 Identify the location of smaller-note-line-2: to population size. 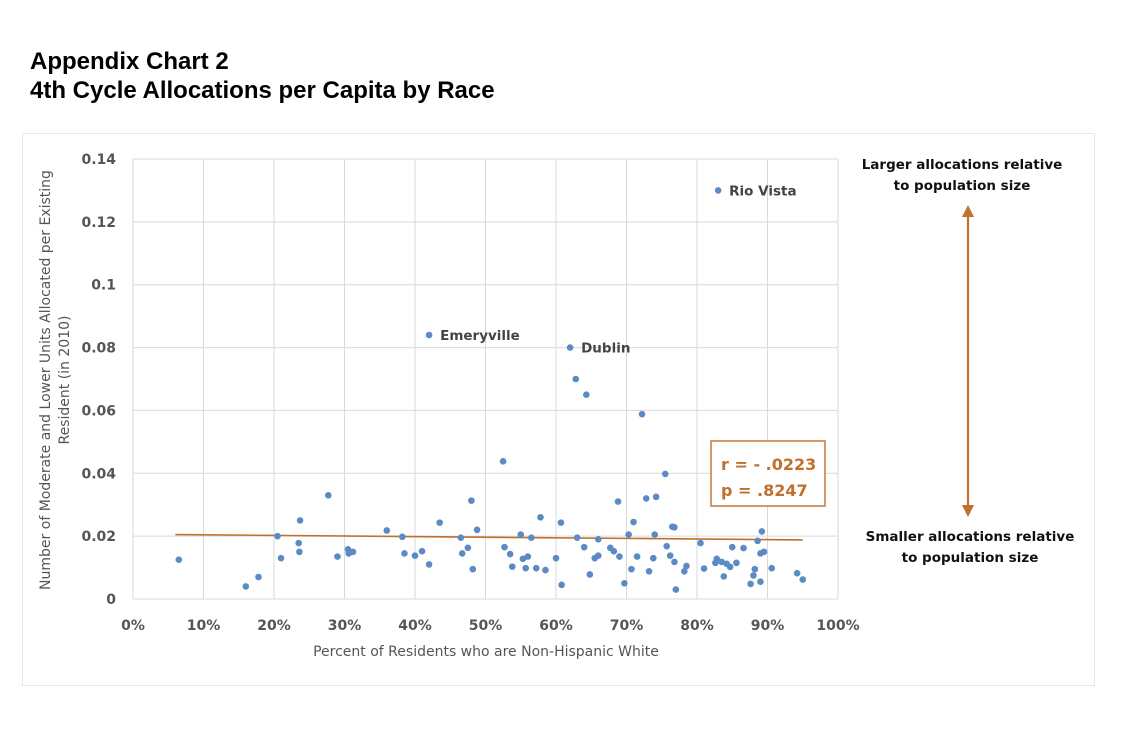
(970, 558).